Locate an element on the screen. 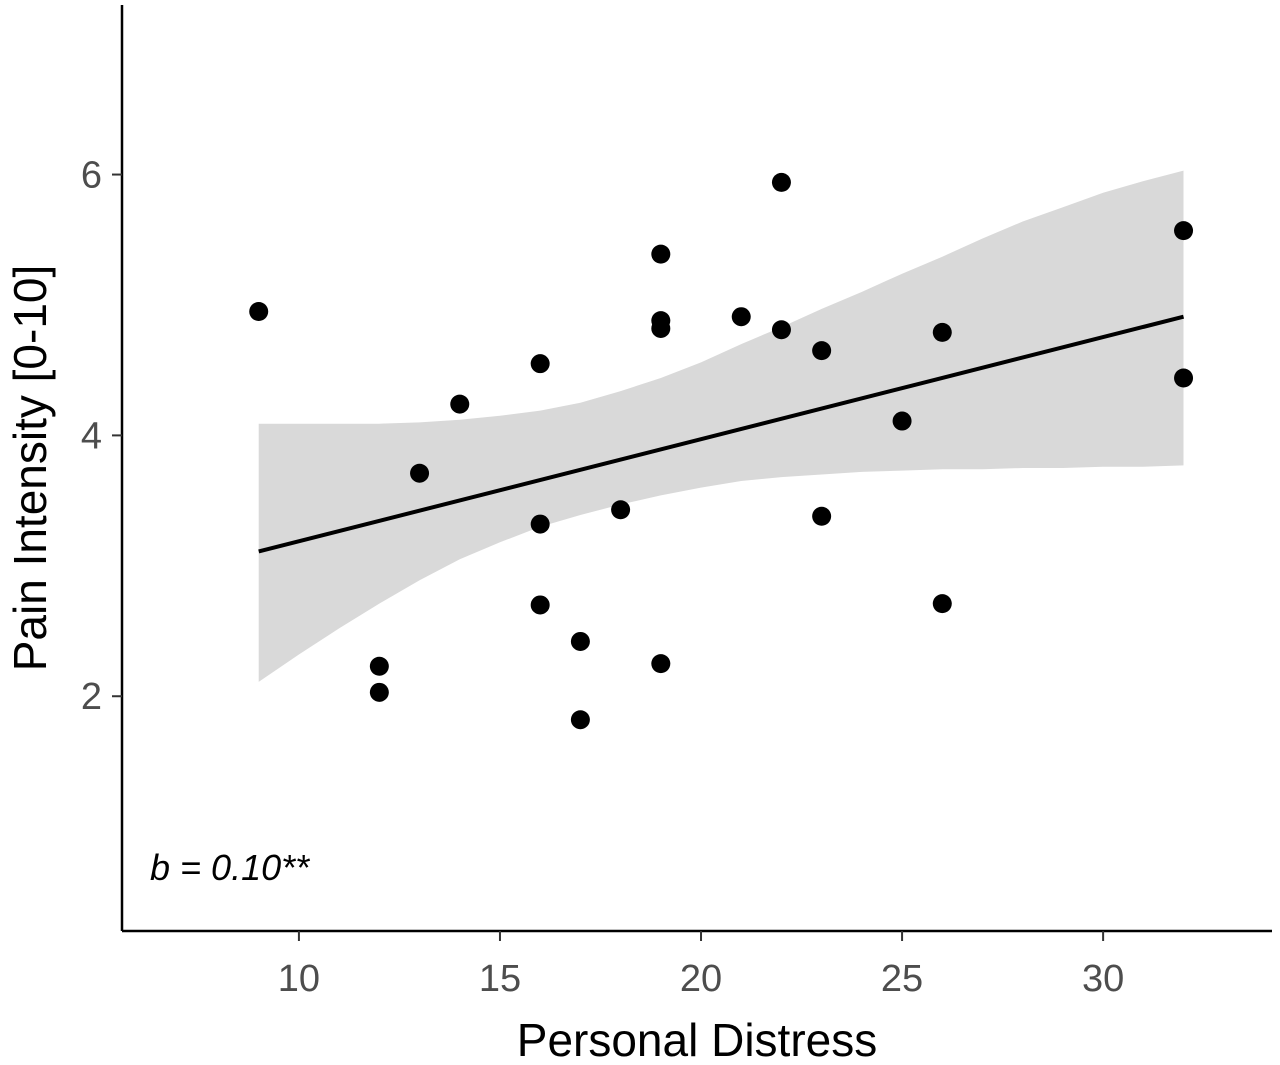 The width and height of the screenshot is (1280, 1065). y-tick-label: 4 is located at coordinates (91, 436).